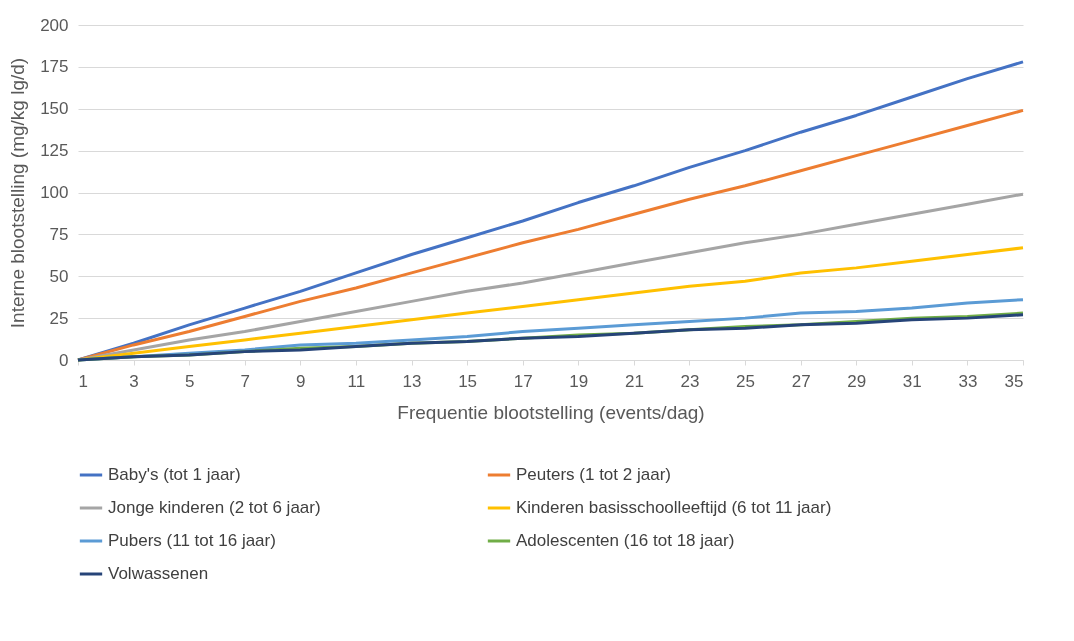 The image size is (1074, 641). Describe the element at coordinates (59, 234) in the screenshot. I see `y-tick-label: 75` at that location.